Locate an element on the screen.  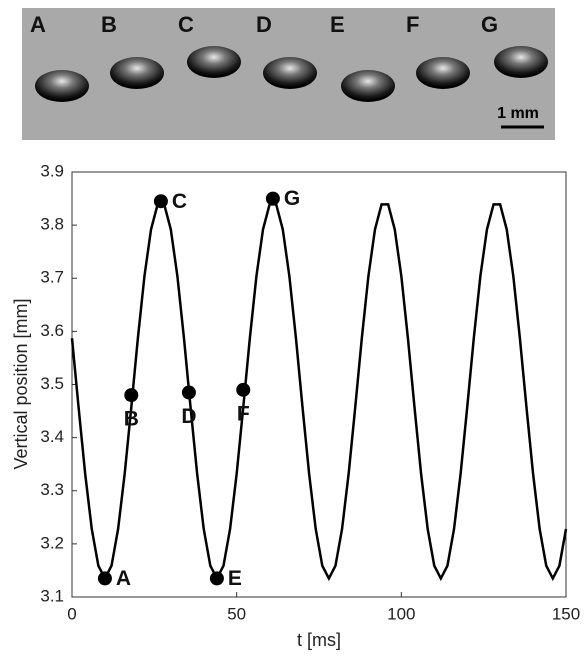
drops is located at coordinates (291, 74).